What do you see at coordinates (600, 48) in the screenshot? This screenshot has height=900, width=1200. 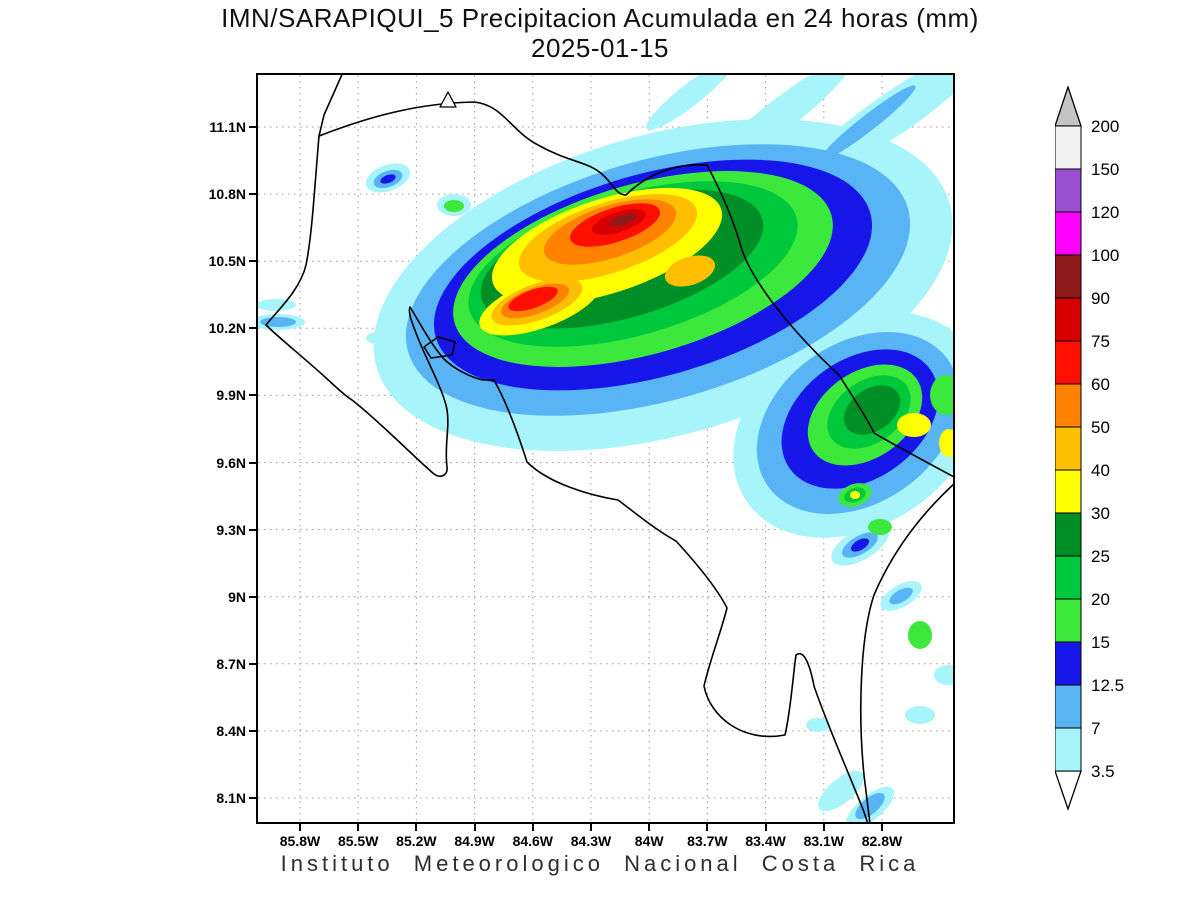 I see `map-date: 2025-01-15` at bounding box center [600, 48].